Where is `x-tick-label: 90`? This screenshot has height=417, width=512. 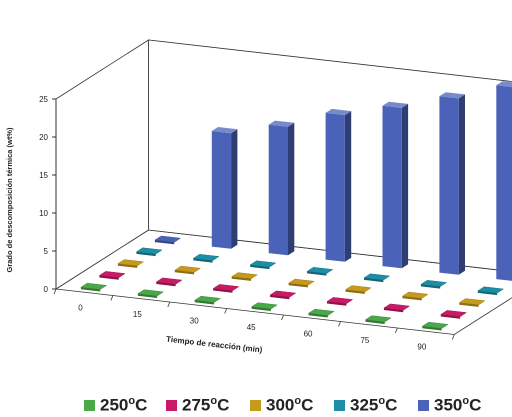 x-tick-label: 90 is located at coordinates (421, 346).